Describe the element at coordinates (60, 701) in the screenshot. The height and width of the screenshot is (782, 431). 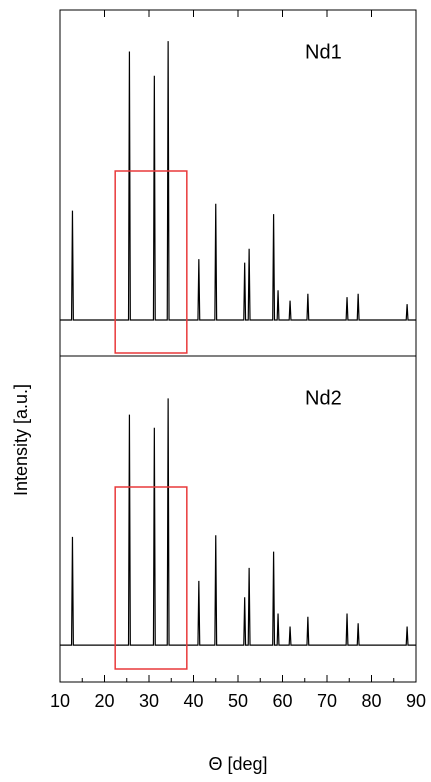
I see `x-tick-label: 10` at that location.